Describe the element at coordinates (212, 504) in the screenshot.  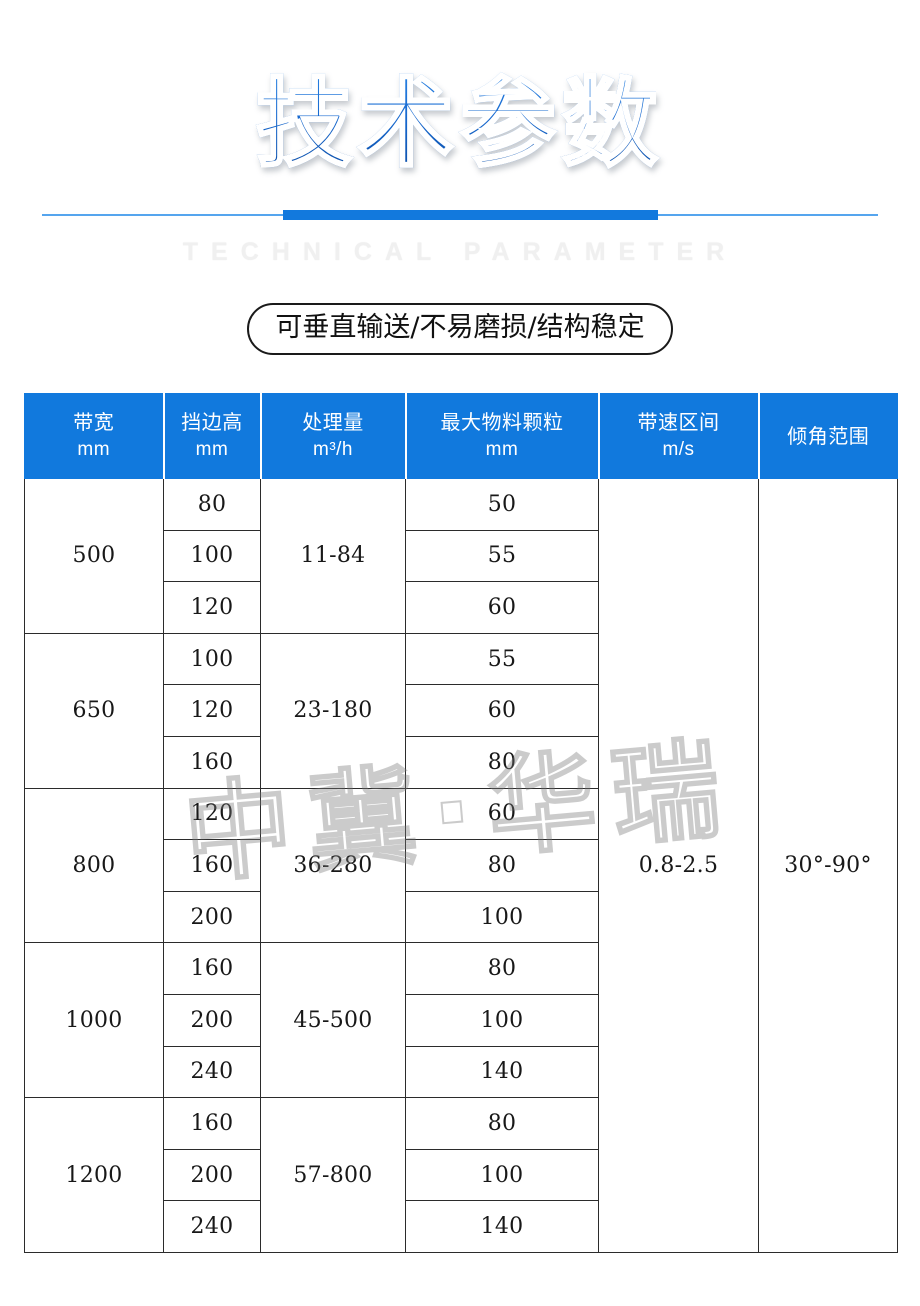
I see `cell-skirt-height: 80` at that location.